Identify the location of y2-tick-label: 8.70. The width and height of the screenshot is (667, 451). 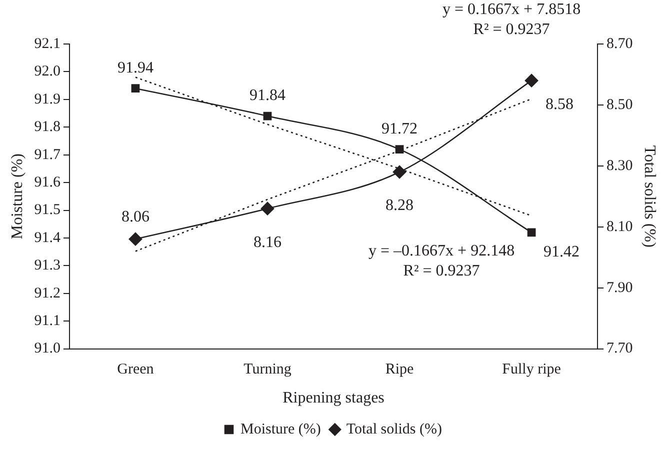
(619, 44).